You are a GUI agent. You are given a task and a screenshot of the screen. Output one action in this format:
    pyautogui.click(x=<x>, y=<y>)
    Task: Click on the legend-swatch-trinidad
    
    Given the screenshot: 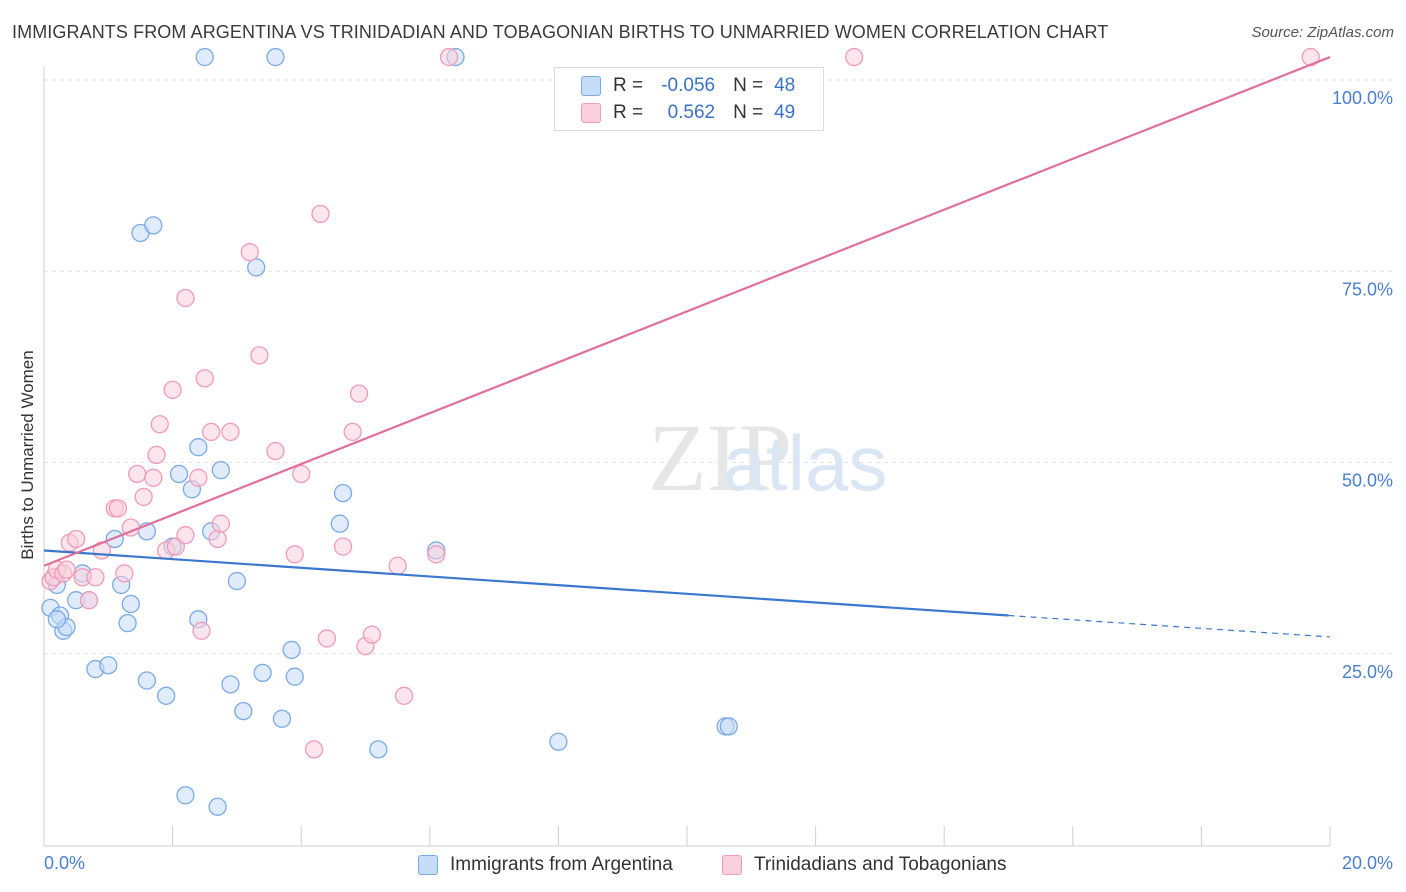 What is the action you would take?
    pyautogui.click(x=732, y=865)
    